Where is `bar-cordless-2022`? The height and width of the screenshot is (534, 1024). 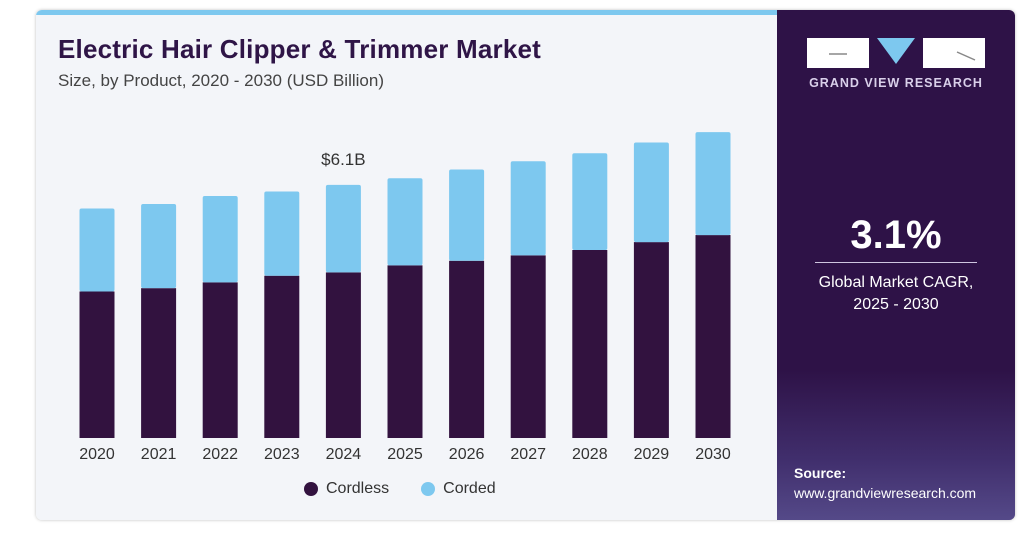
bar-cordless-2022 is located at coordinates (220, 360).